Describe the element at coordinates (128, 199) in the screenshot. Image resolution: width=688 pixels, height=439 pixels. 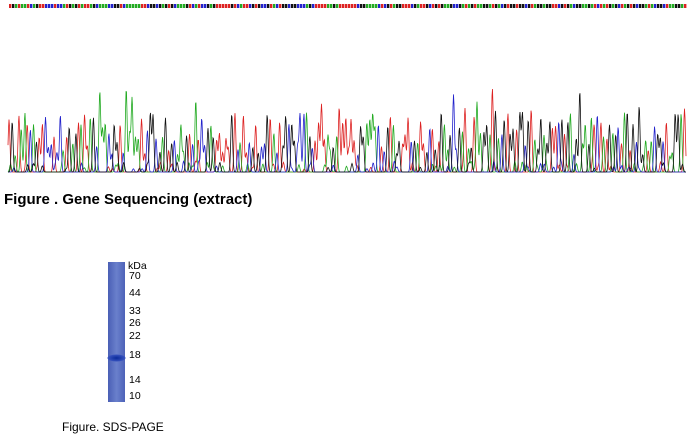
I see `caption: Figure . Gene Sequencing (extract)` at that location.